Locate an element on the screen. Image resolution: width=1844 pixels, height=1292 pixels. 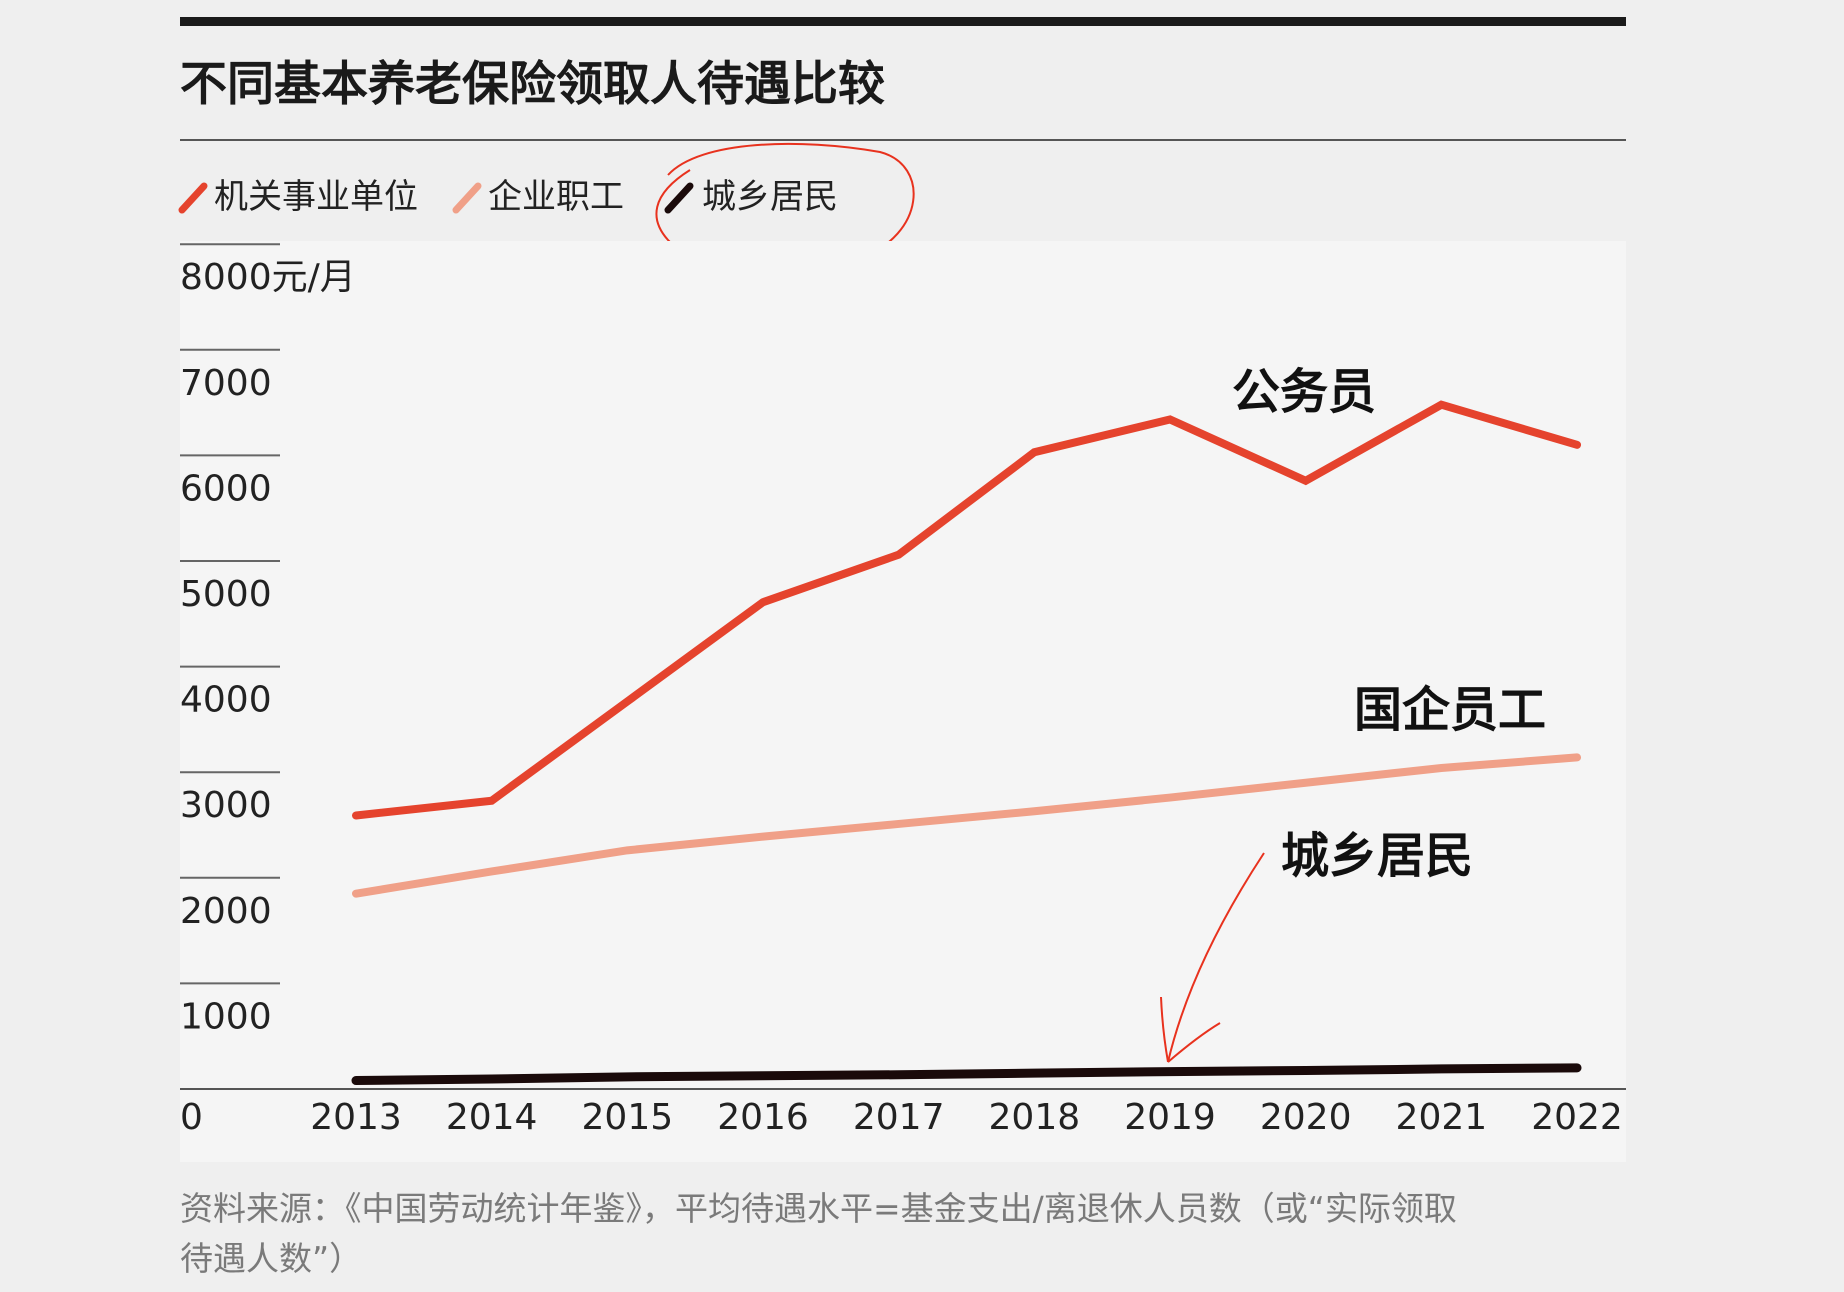
x-axis: 2013 2014 2015 2016 2017 2018 2019 2020 2021 2022 is located at coordinates (966, 1117).